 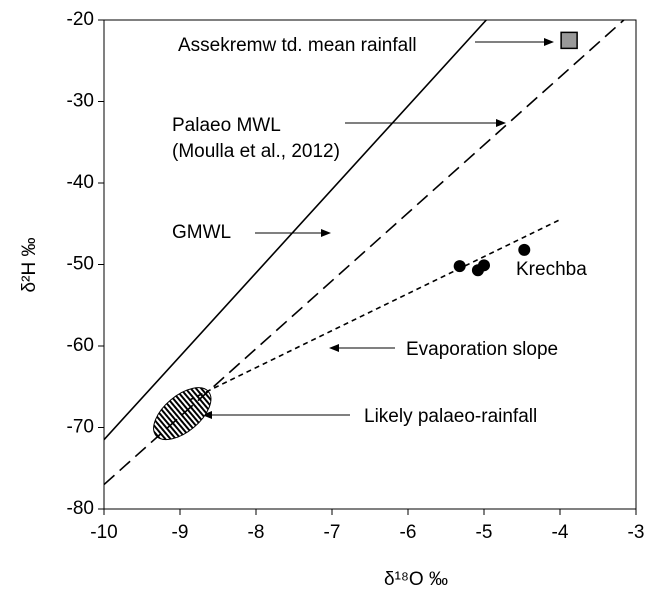 I want to click on annotation: Assekremw td. mean rainfall, so click(x=297, y=45).